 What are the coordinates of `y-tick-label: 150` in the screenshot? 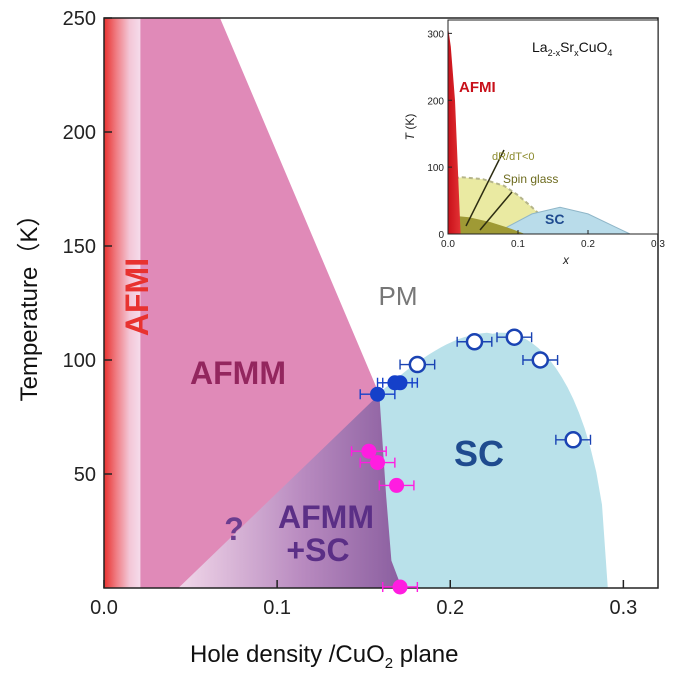 It's located at (79, 247).